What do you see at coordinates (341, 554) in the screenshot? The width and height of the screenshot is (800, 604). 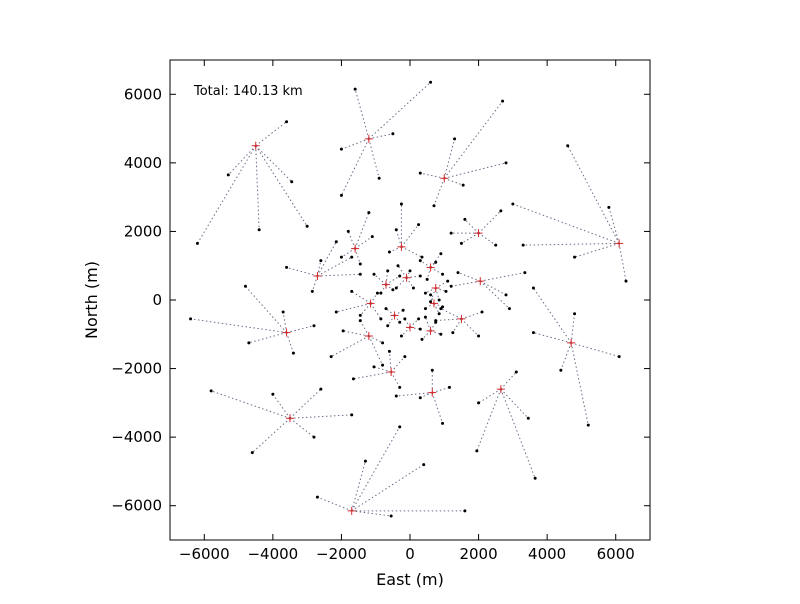 I see `x-tick-label: −2000` at bounding box center [341, 554].